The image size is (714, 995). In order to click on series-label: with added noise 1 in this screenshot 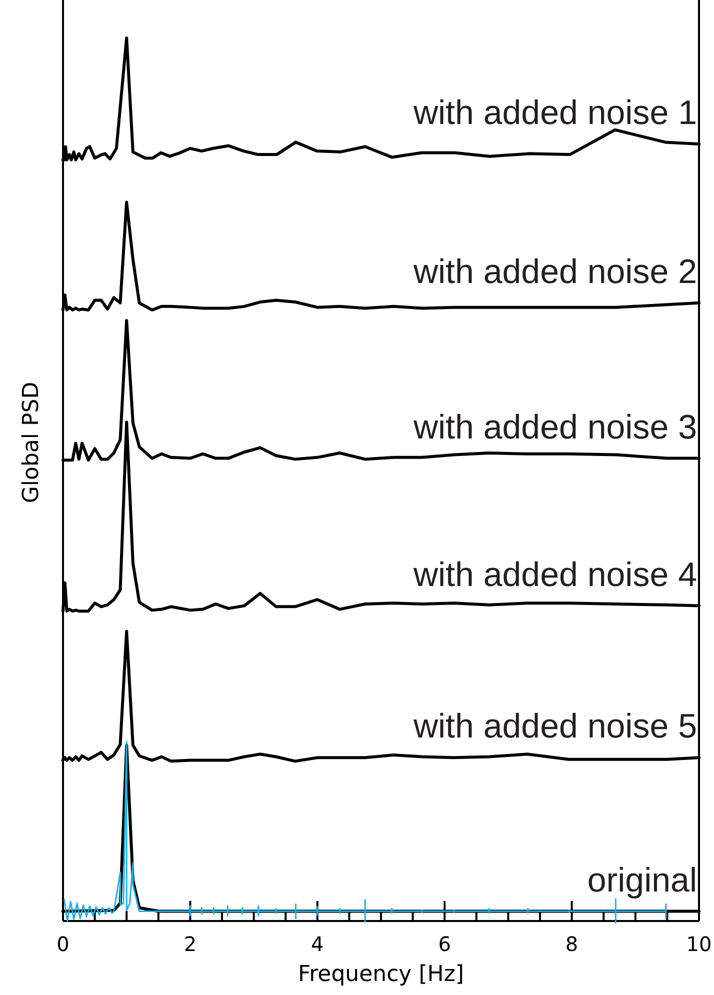, I will do `click(554, 113)`.